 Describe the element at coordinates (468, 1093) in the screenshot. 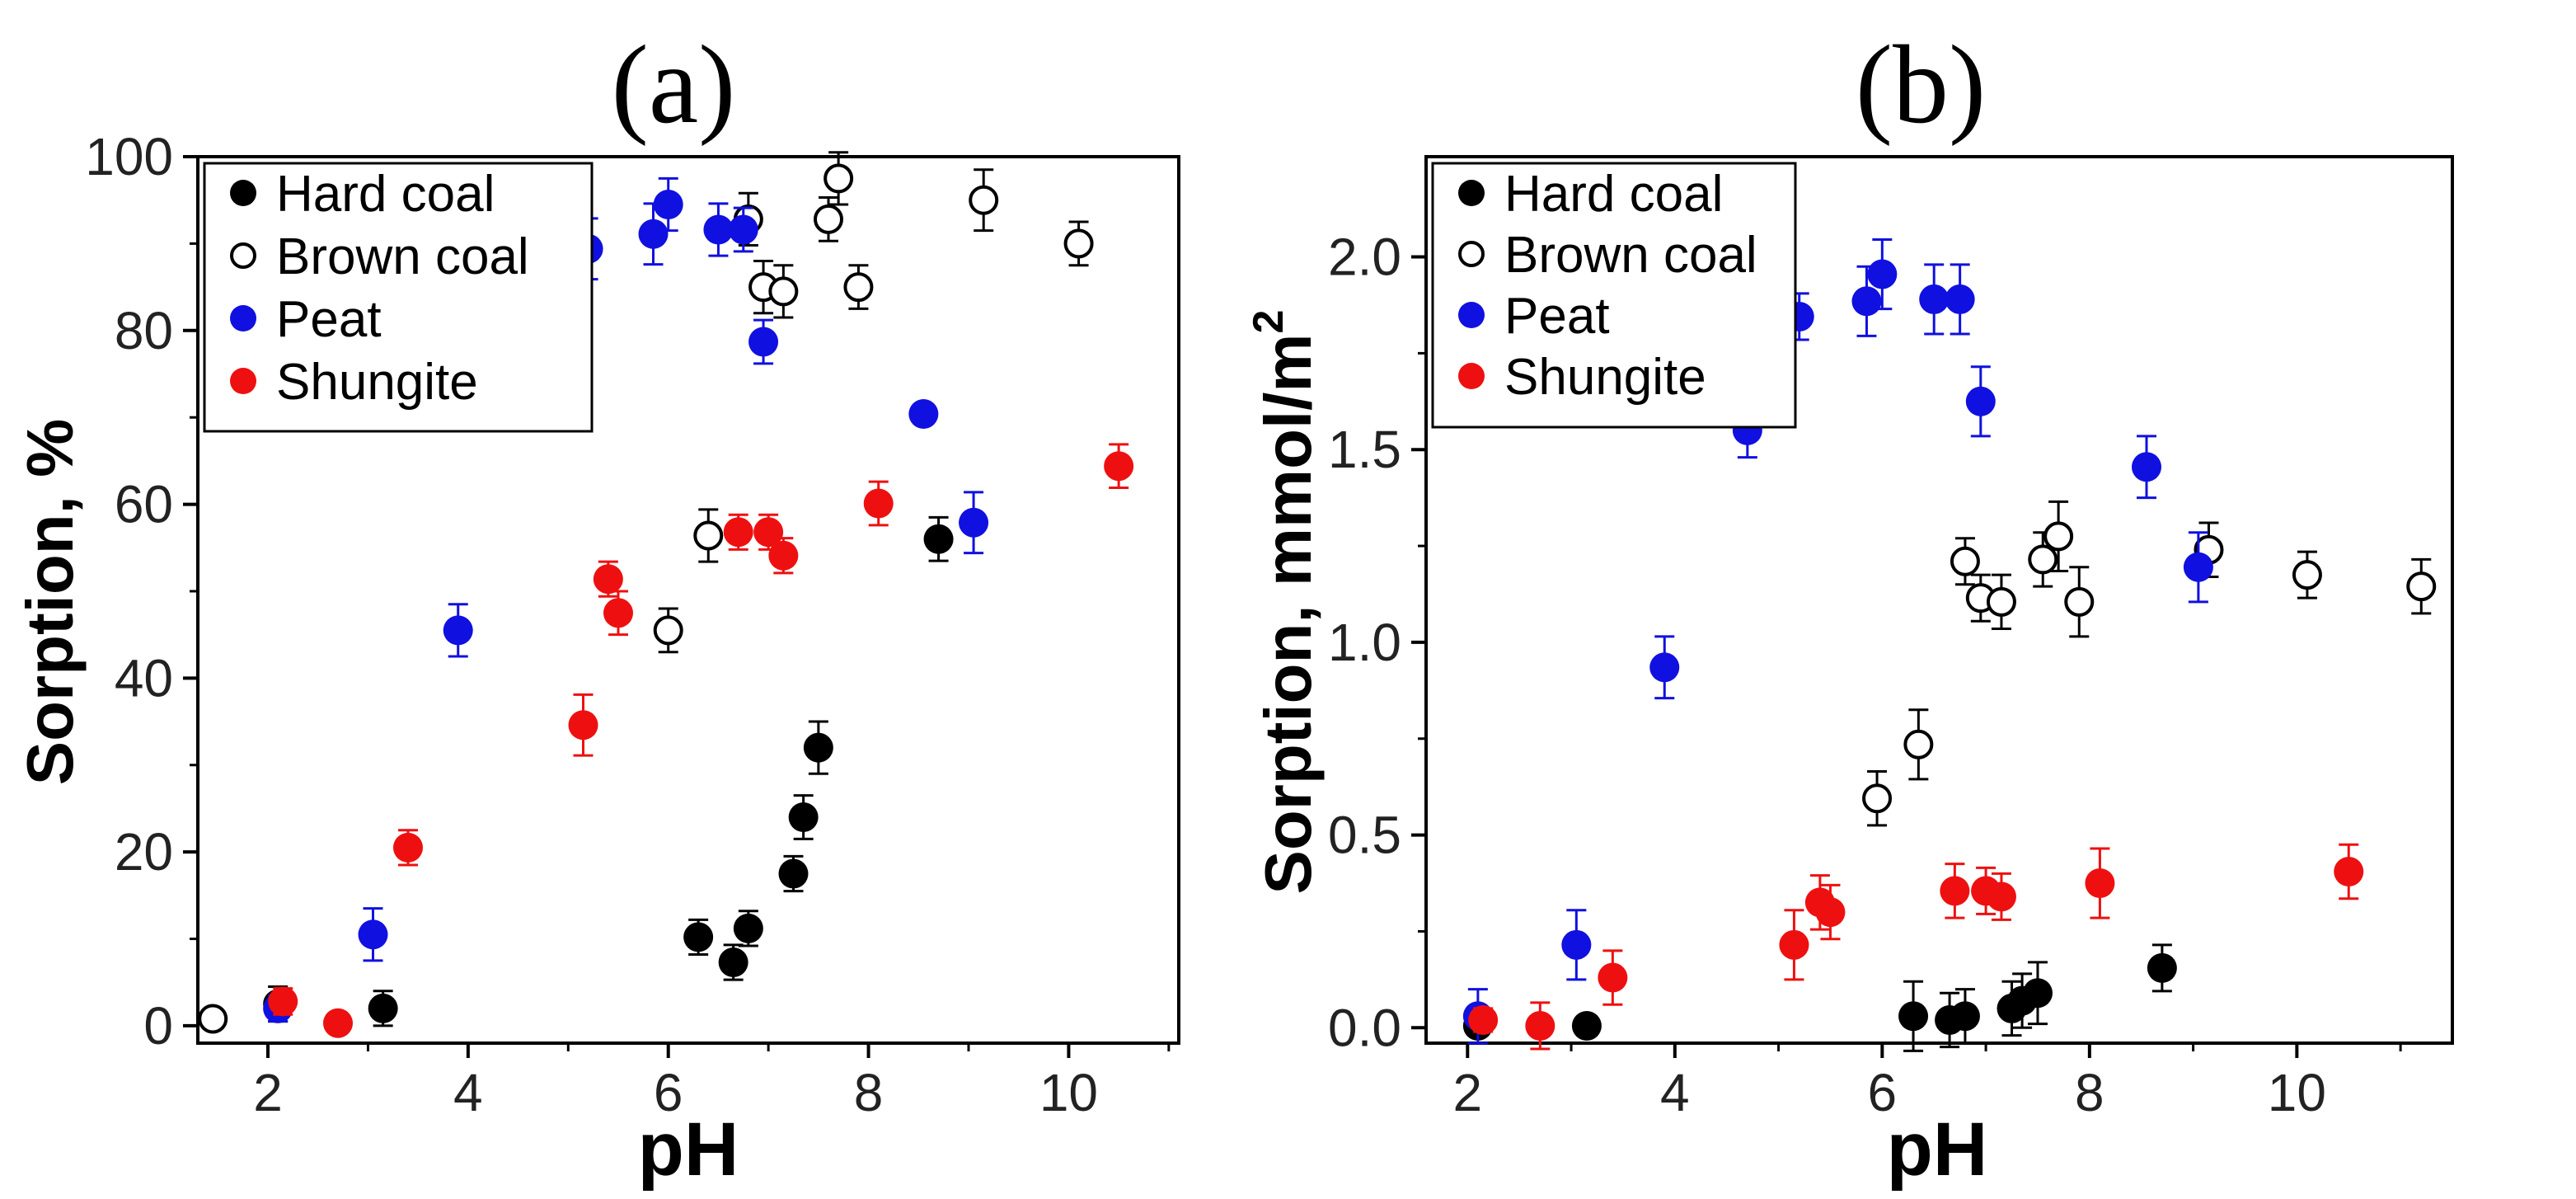

I see `panel-a-xtick-label: 4` at that location.